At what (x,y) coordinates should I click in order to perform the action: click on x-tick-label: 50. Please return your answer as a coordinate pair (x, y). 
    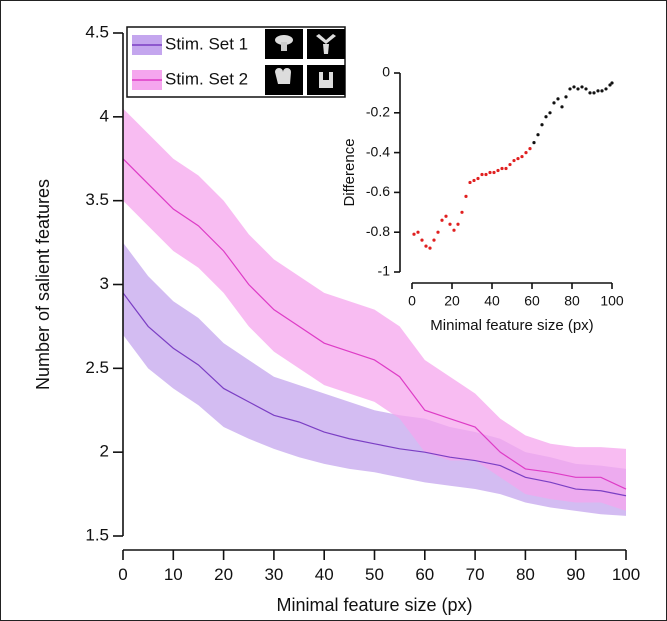
    Looking at the image, I should click on (374, 574).